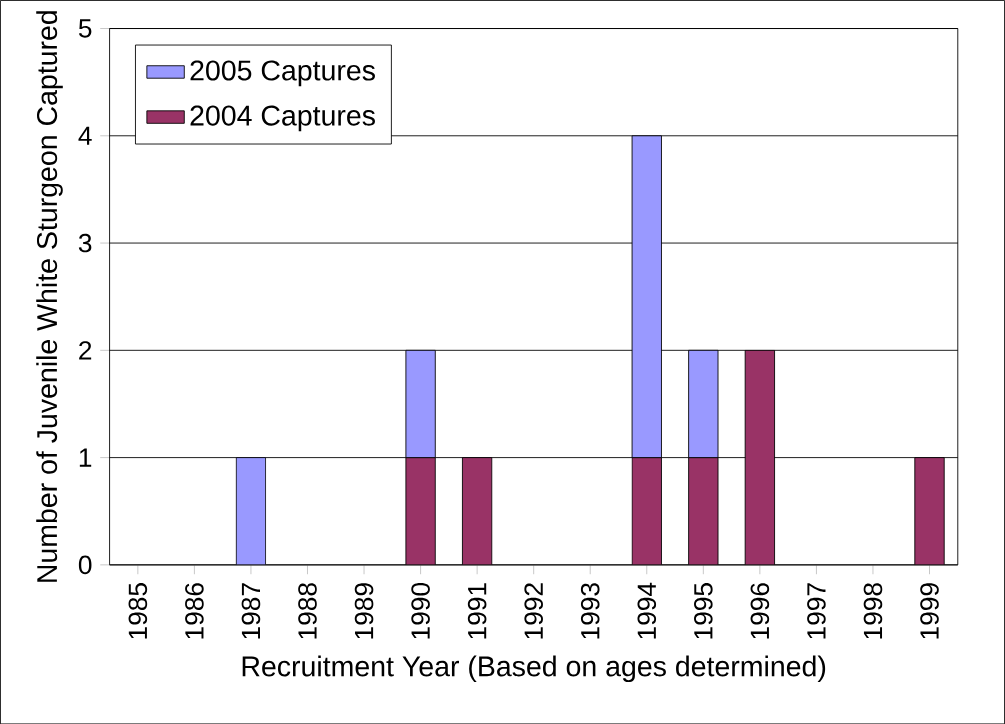  I want to click on x-tick-label: 1998, so click(873, 610).